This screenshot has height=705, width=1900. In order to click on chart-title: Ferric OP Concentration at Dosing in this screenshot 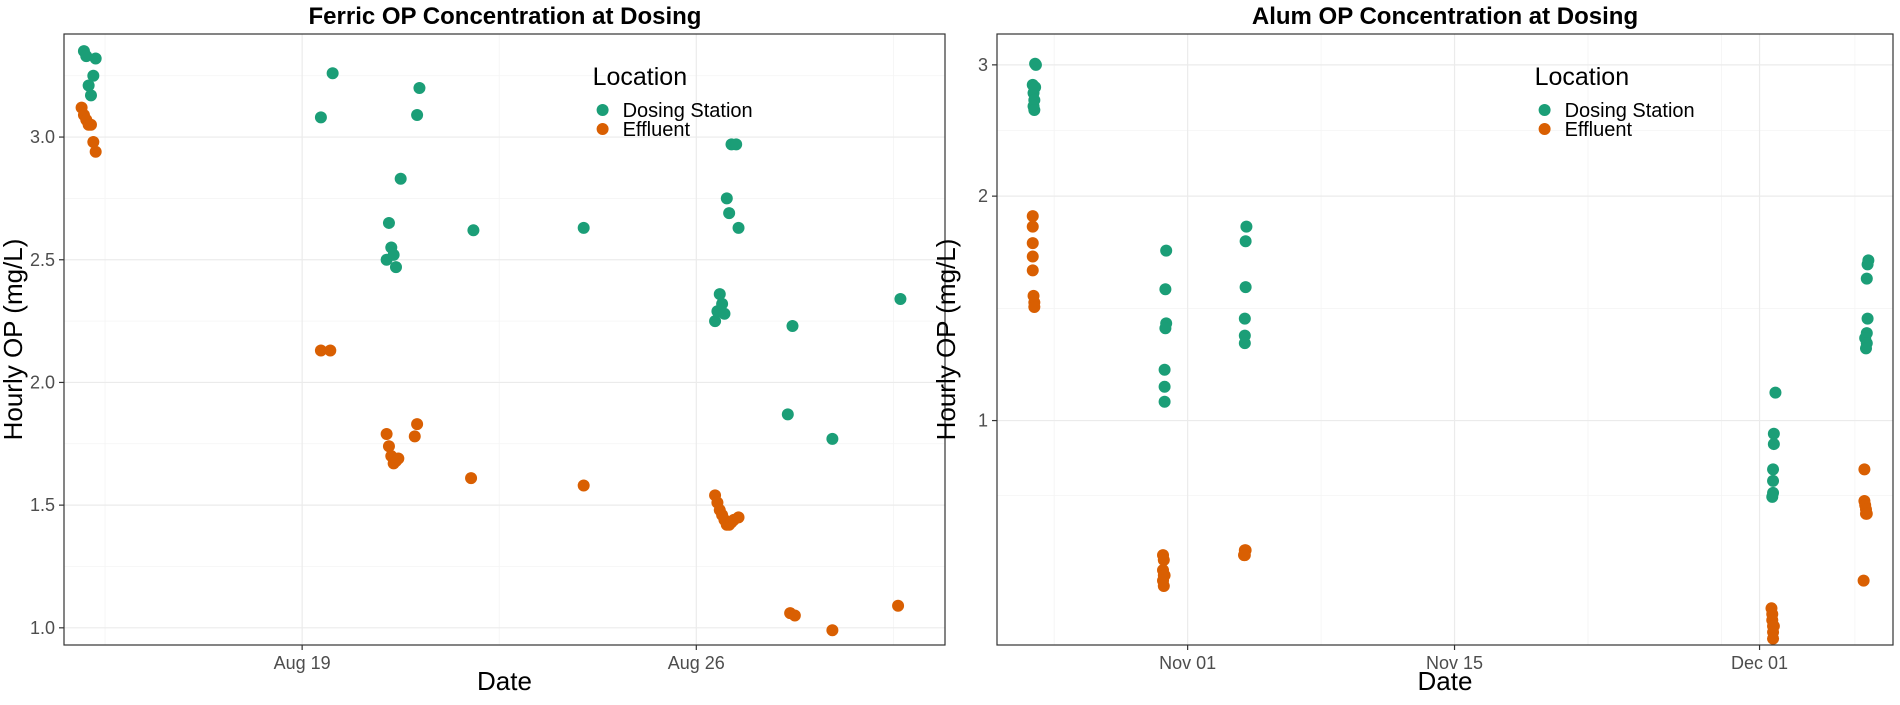, I will do `click(505, 16)`.